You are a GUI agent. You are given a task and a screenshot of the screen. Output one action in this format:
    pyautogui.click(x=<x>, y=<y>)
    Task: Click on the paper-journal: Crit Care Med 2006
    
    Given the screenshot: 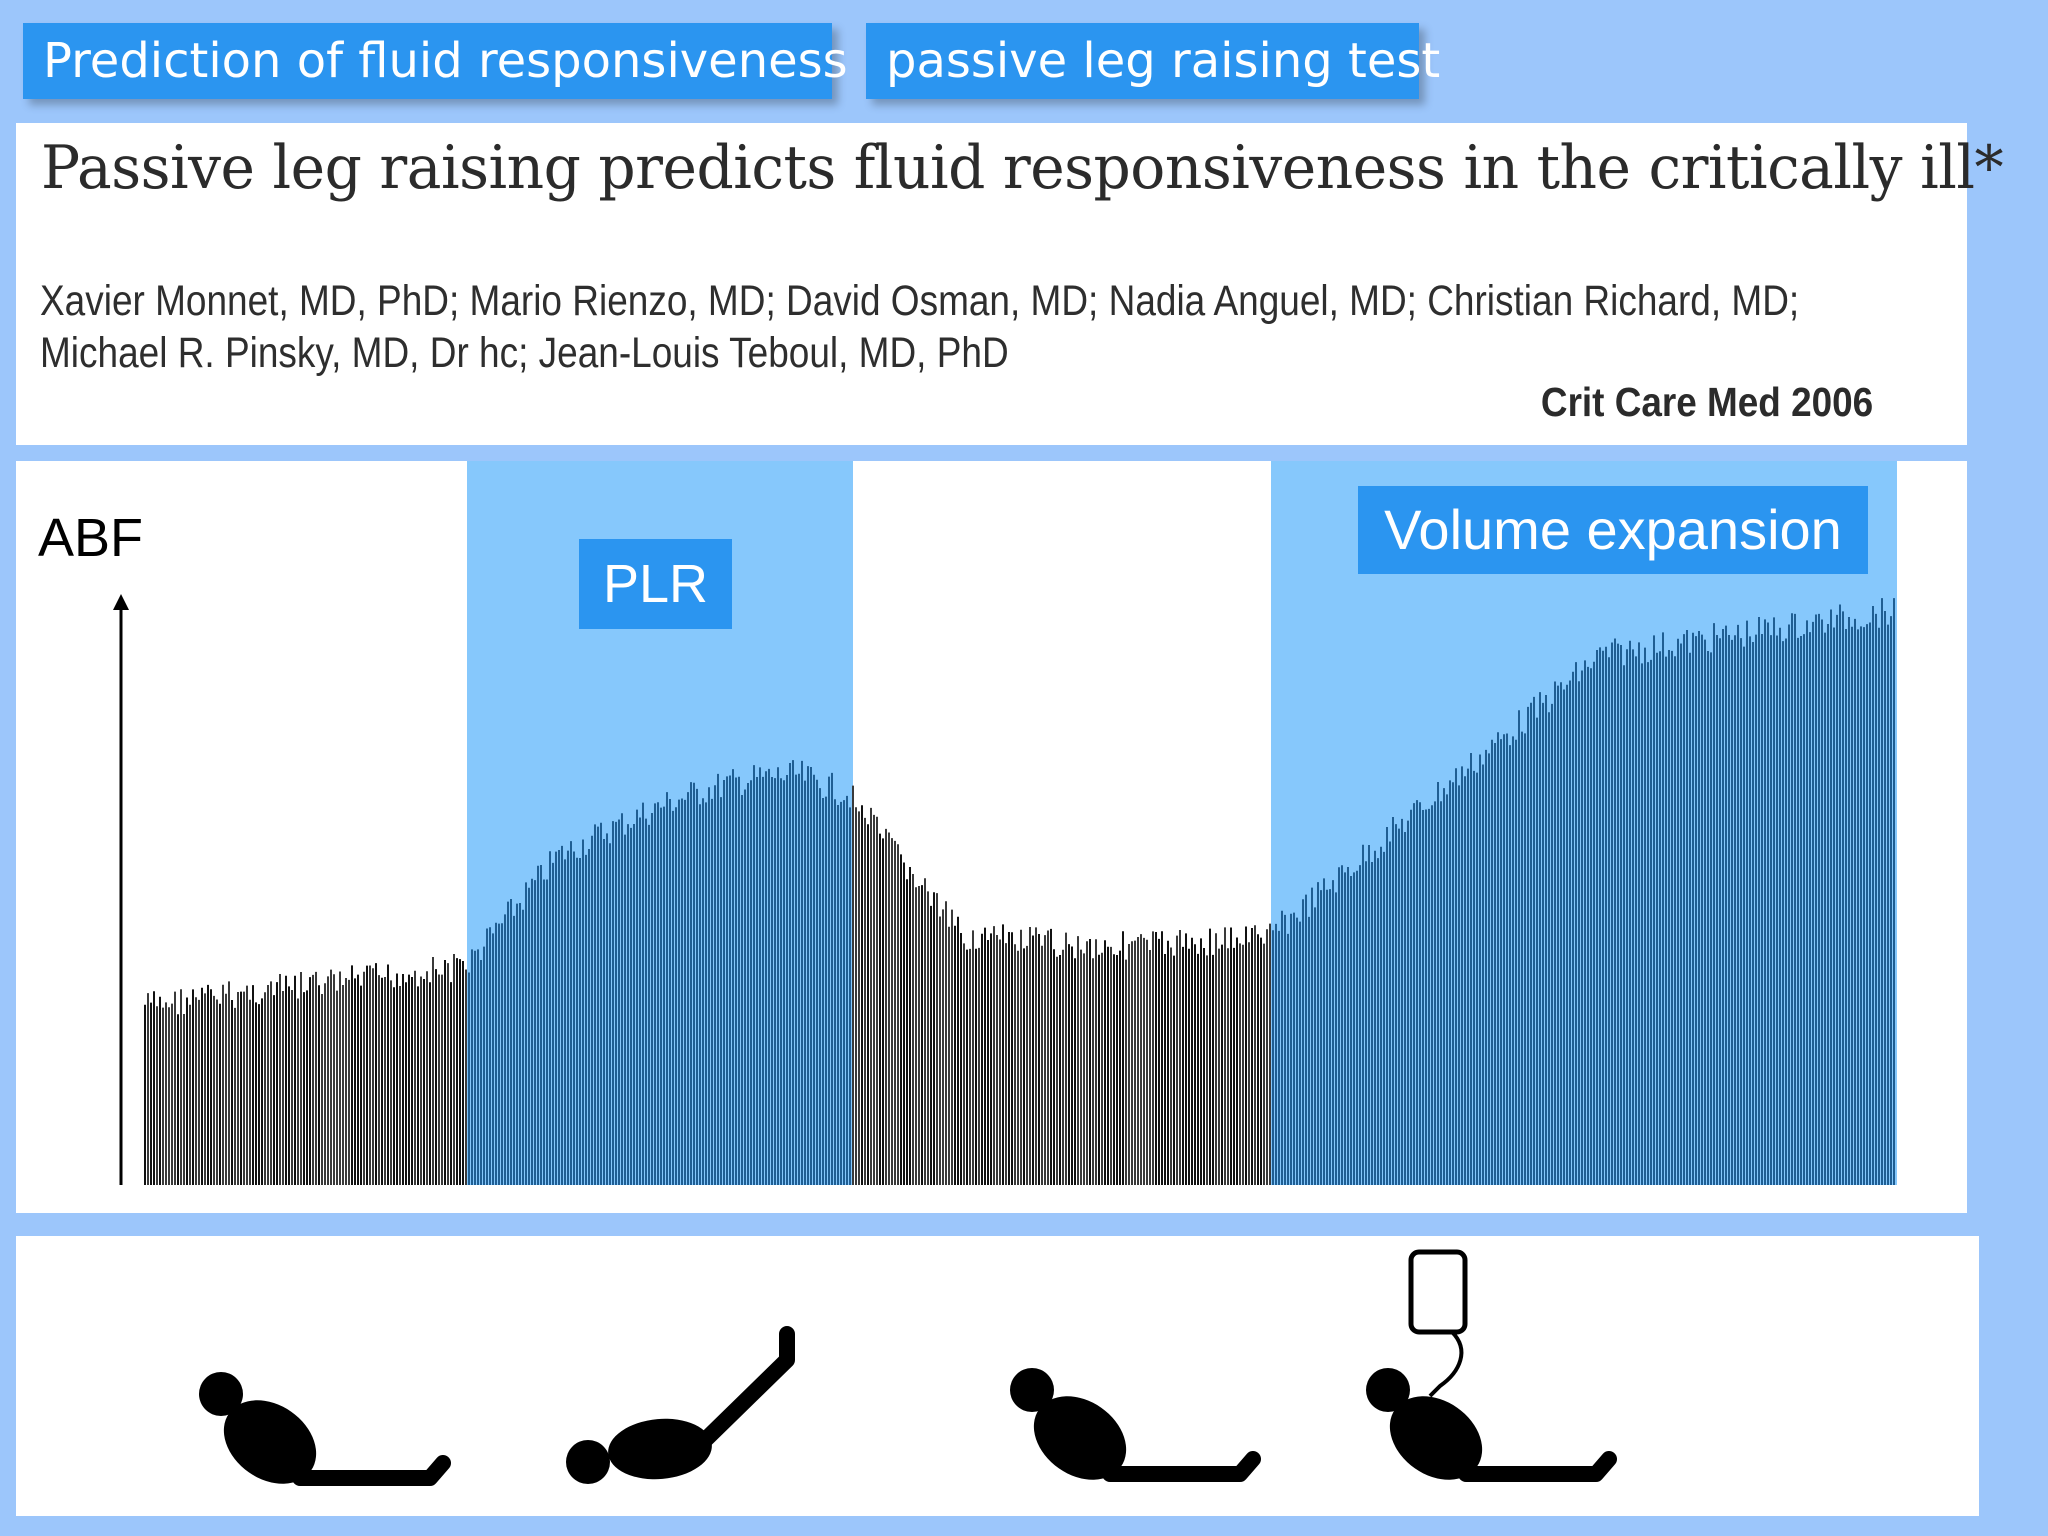 What is the action you would take?
    pyautogui.click(x=1706, y=402)
    